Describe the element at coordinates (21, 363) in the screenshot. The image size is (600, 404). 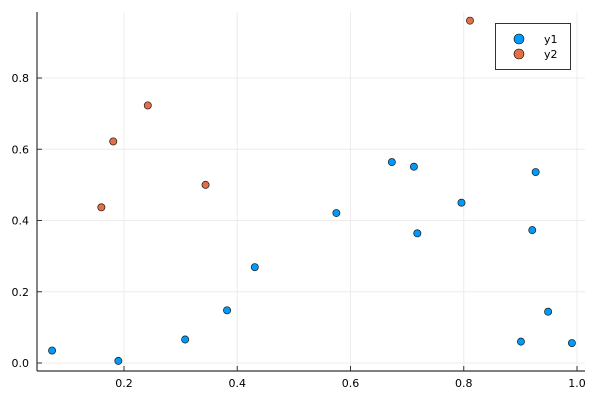
I see `y-tick-label: 0.0` at that location.